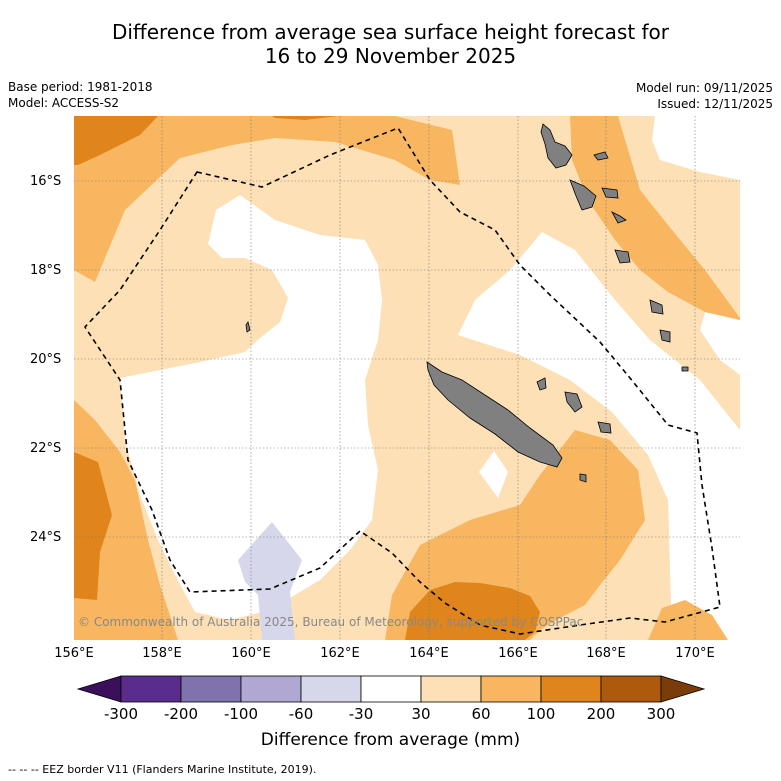 Image resolution: width=781 pixels, height=781 pixels. I want to click on colorbar-tick-label: -100, so click(241, 714).